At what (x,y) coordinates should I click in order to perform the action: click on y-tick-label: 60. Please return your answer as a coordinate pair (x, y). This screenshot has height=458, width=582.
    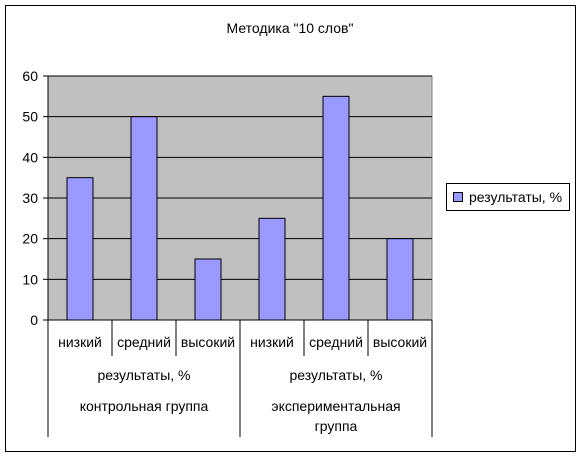
    Looking at the image, I should click on (30, 76).